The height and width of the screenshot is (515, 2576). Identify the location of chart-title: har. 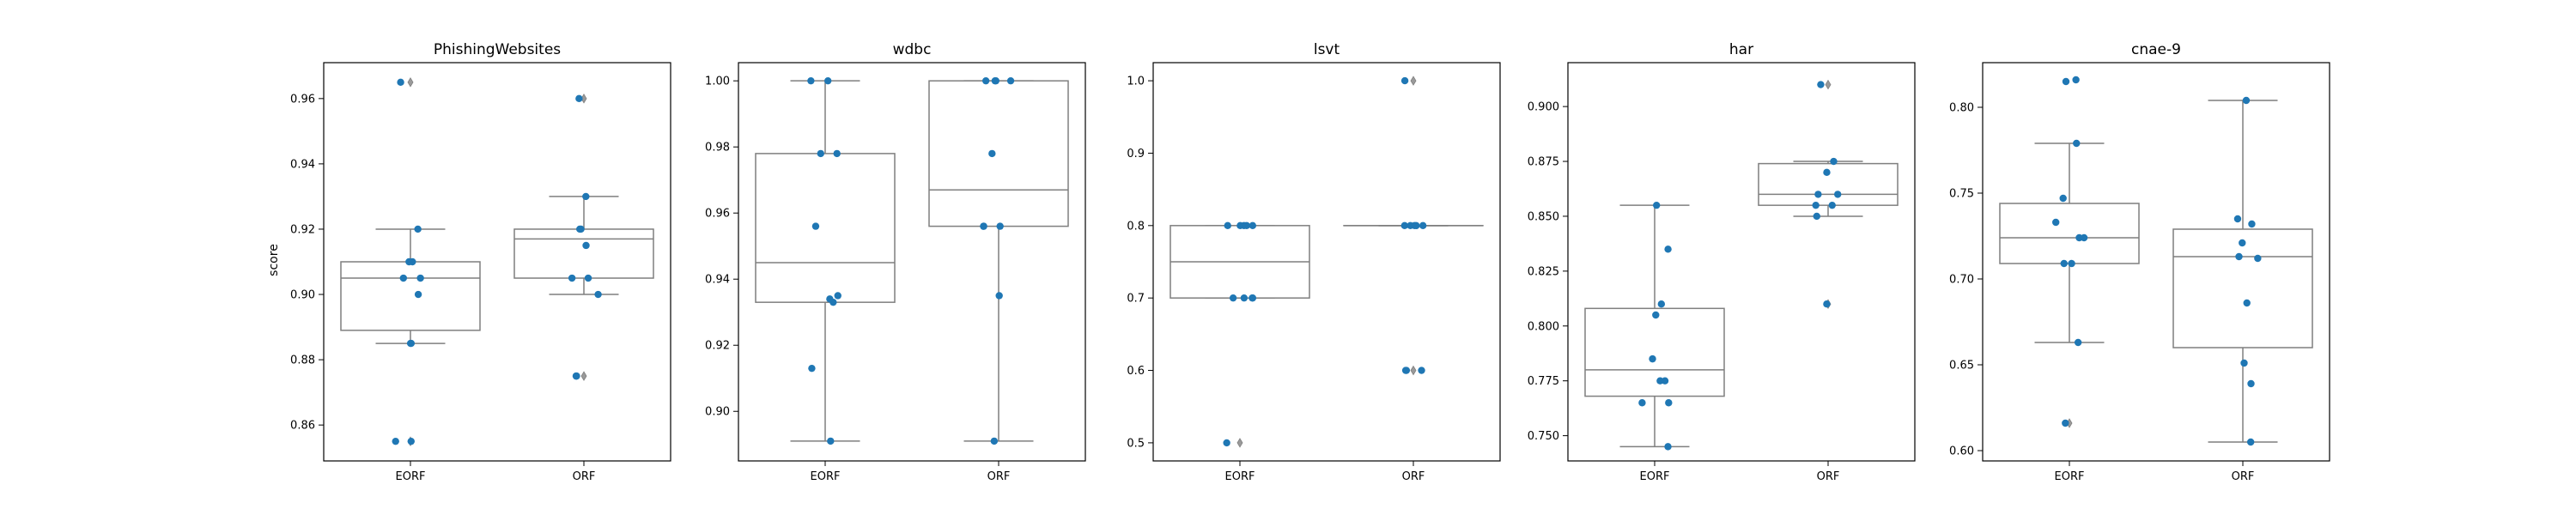
(1741, 49).